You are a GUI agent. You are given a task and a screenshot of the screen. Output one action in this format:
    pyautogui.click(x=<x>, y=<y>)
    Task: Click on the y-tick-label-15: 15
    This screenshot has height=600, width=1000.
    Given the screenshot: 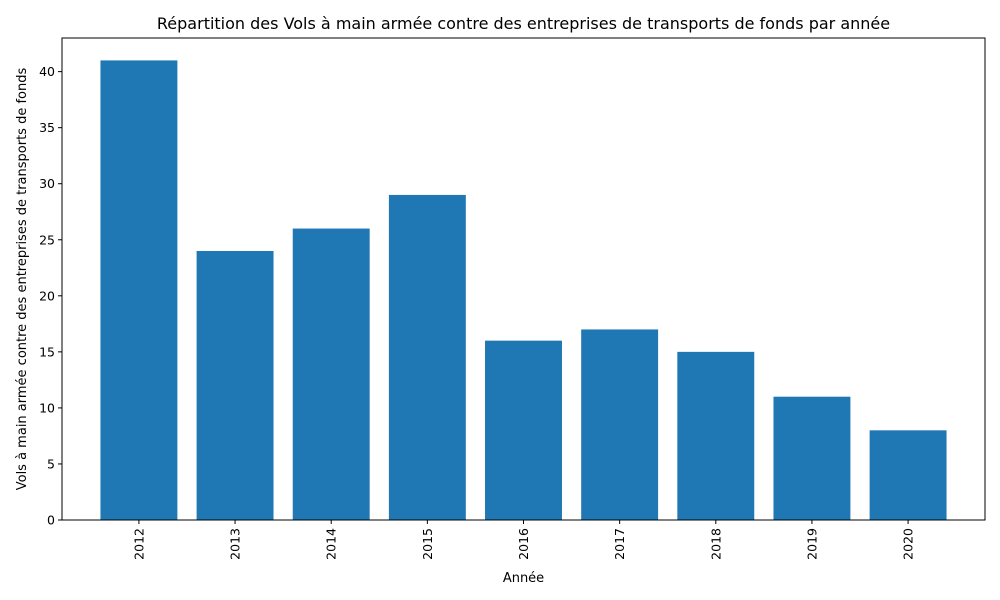 What is the action you would take?
    pyautogui.click(x=47, y=351)
    